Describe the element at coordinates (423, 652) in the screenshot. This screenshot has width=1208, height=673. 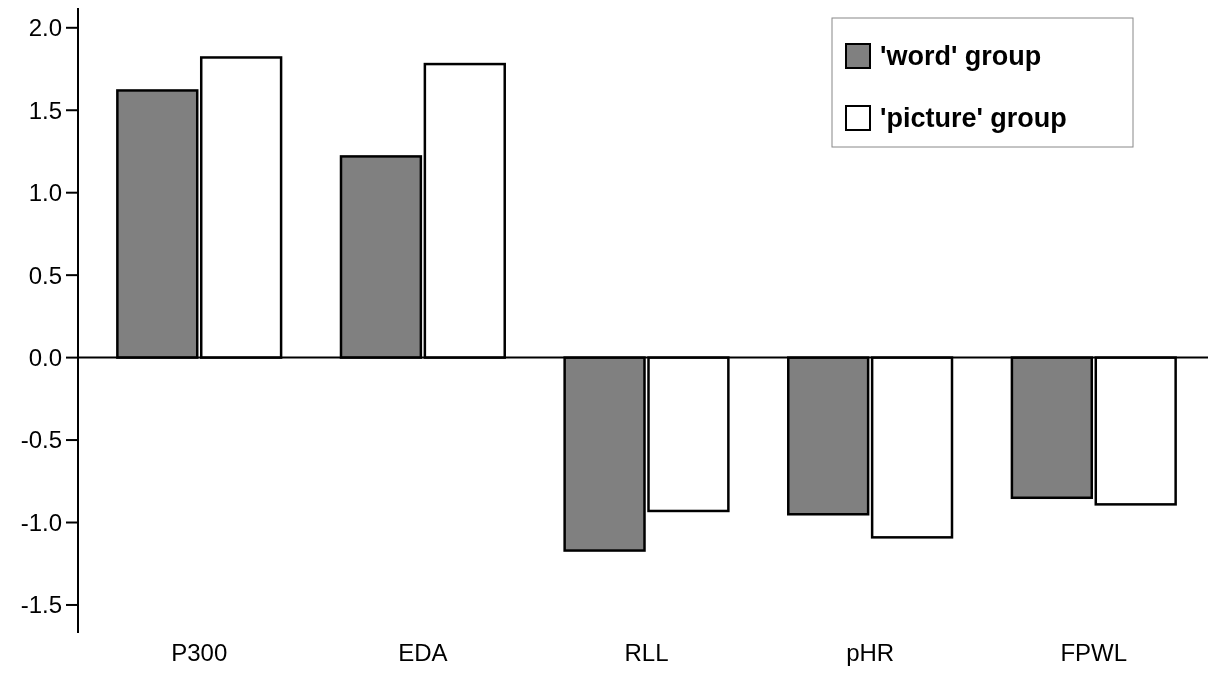
I see `x-tick-label: EDA` at that location.